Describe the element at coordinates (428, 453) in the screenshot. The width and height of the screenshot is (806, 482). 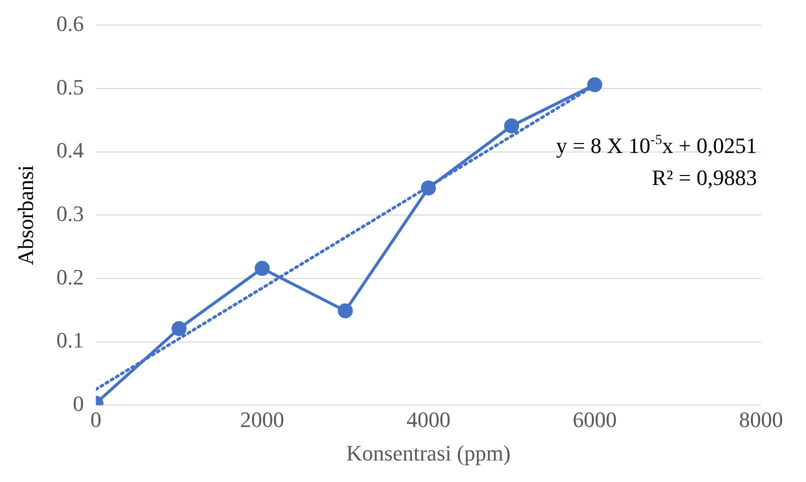
I see `x-axis-title: Konsentrasi (ppm)` at that location.